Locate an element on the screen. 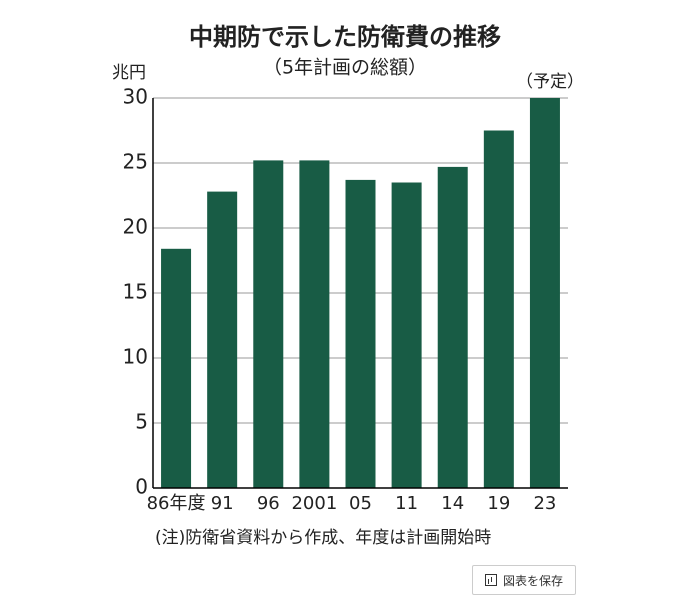 The height and width of the screenshot is (609, 690). y-tick-label: 25 is located at coordinates (135, 162).